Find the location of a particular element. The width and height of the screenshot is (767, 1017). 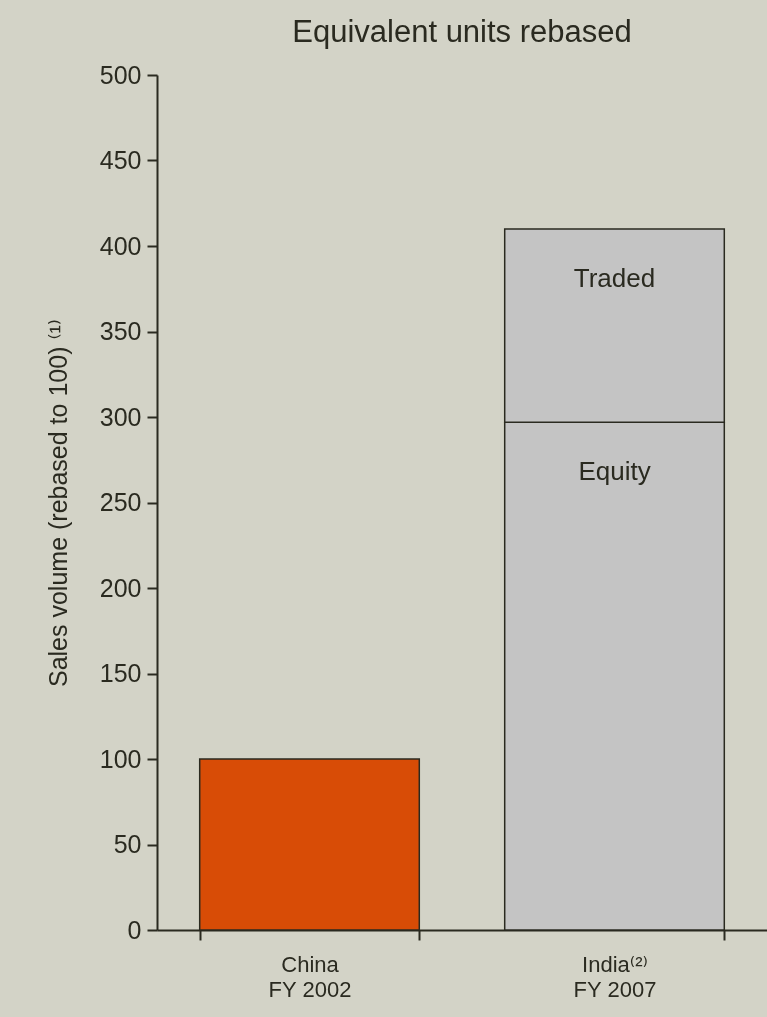

x-tick-label: China FY 2002 is located at coordinates (310, 976).